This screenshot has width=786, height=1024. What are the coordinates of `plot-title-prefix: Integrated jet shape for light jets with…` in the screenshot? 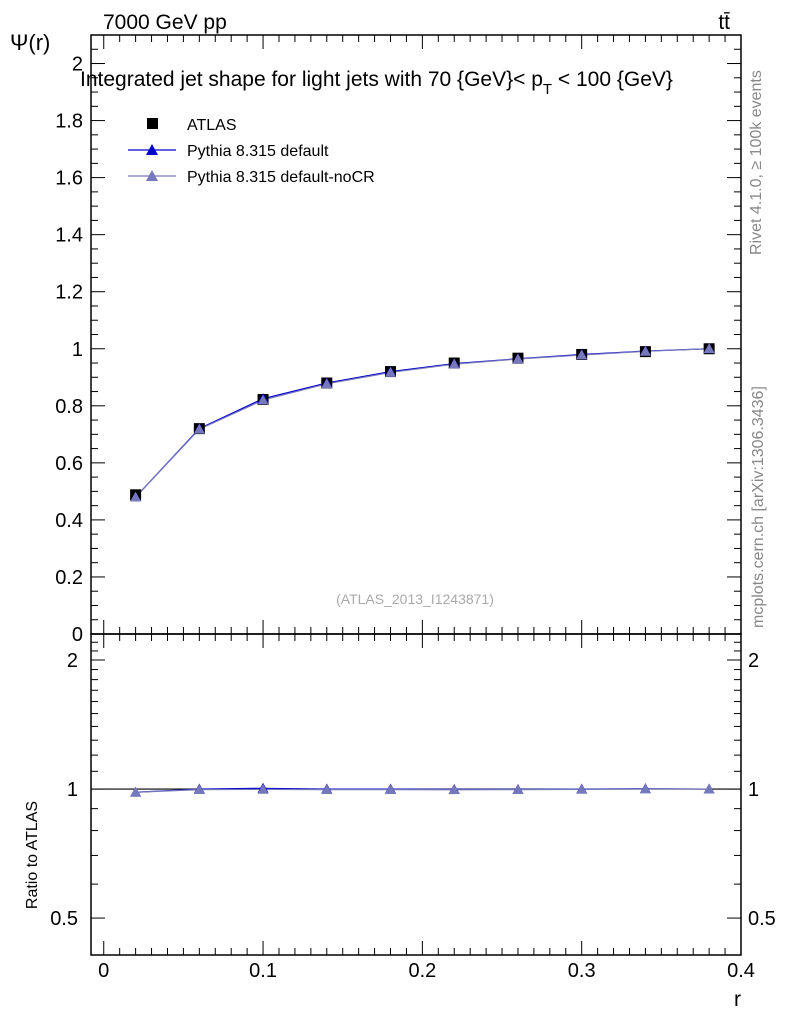 It's located at (311, 79).